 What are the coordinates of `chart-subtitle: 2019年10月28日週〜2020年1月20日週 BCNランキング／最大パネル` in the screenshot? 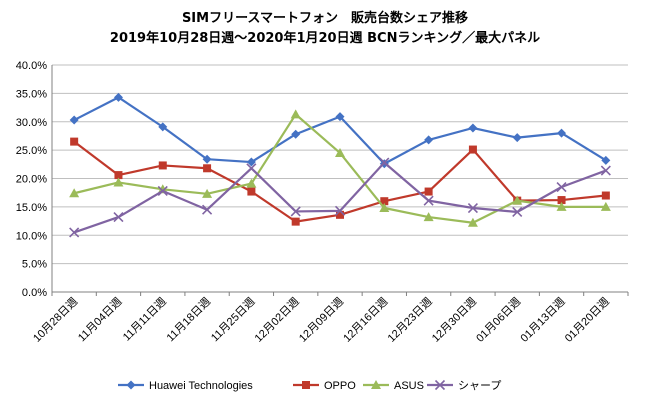 It's located at (325, 38).